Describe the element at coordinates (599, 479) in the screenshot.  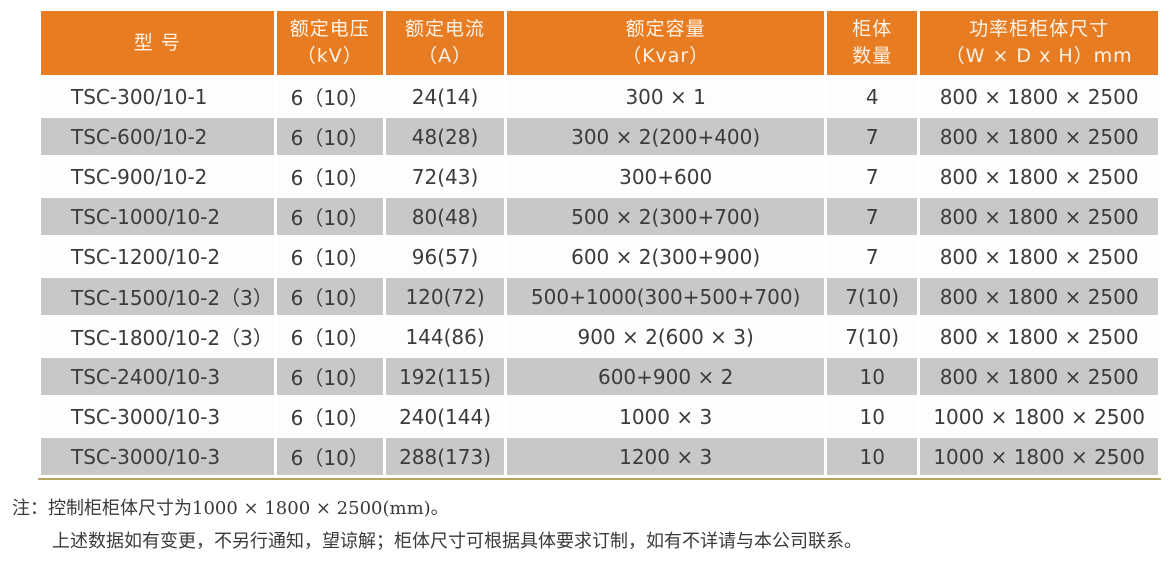
I see `table-bottom-rule` at that location.